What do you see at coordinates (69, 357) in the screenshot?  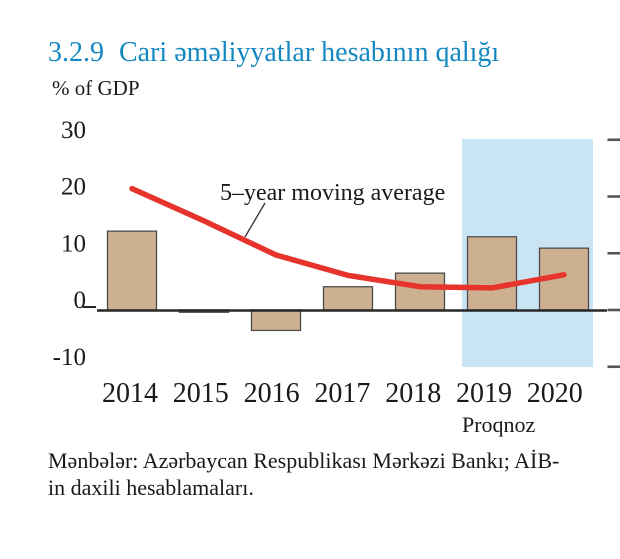 I see `y-tick-label--10: -10` at bounding box center [69, 357].